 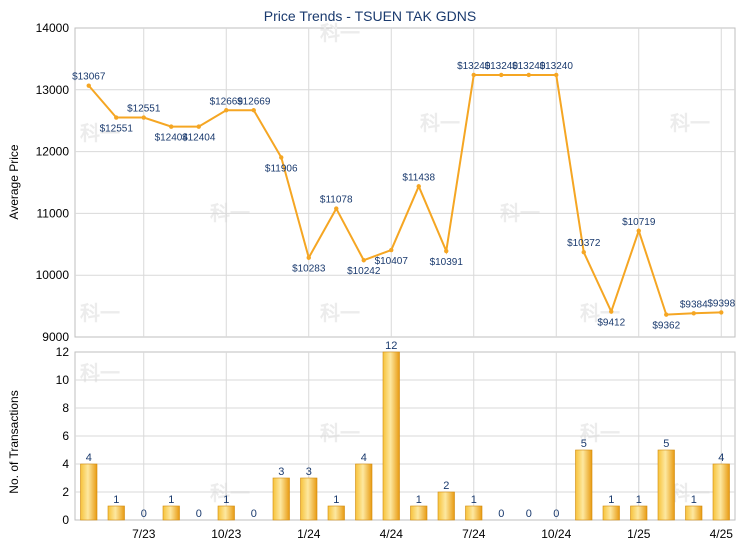 I want to click on transactions-y-tick-label: 2, so click(x=65, y=492).